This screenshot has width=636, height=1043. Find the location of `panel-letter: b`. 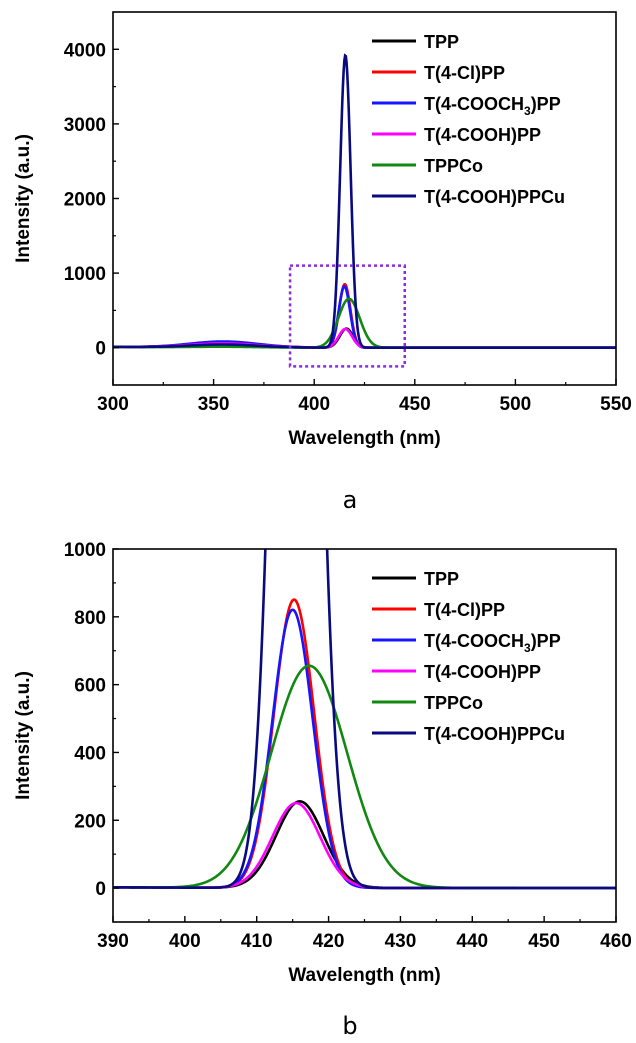

panel-letter: b is located at coordinates (349, 1026).